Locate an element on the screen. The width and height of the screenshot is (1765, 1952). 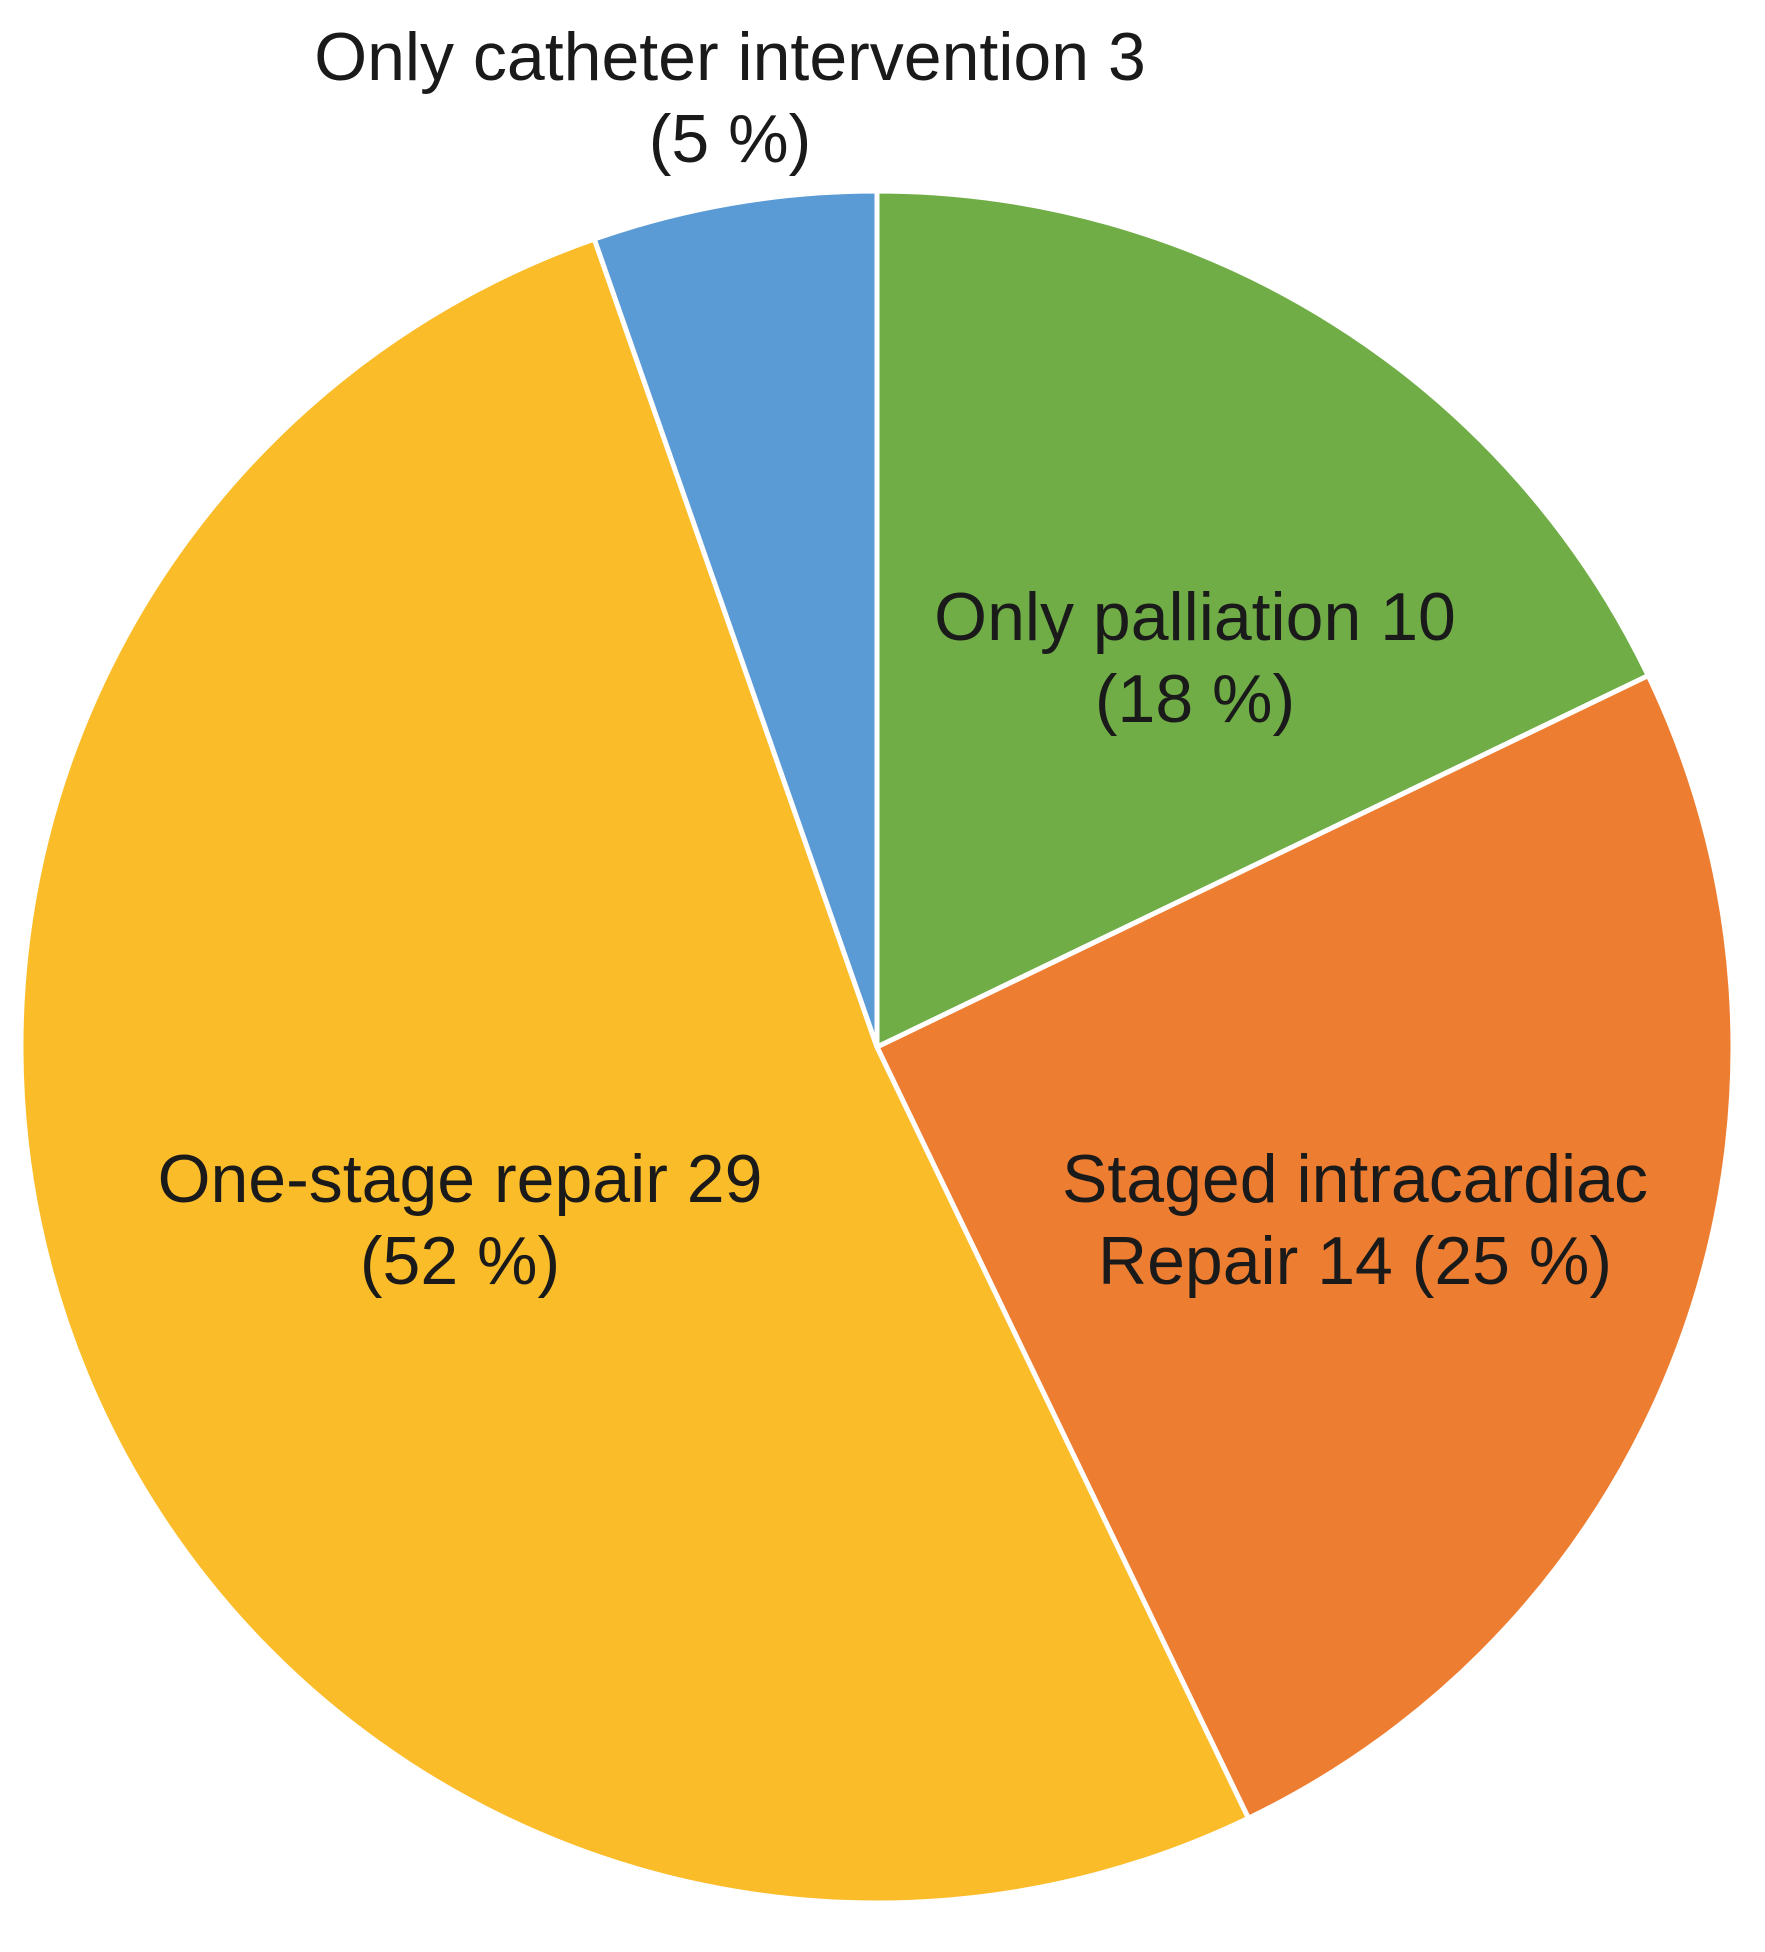
pie-label-line: Only palliation 10 is located at coordinates (1195, 617).